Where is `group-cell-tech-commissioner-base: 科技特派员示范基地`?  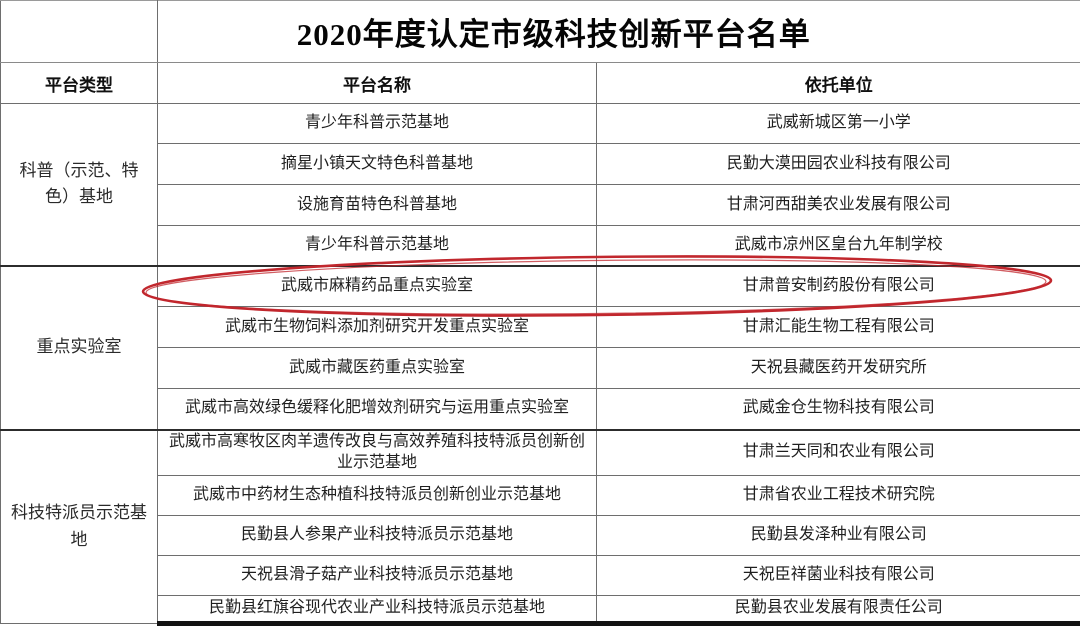
group-cell-tech-commissioner-base: 科技特派员示范基地 is located at coordinates (79, 526).